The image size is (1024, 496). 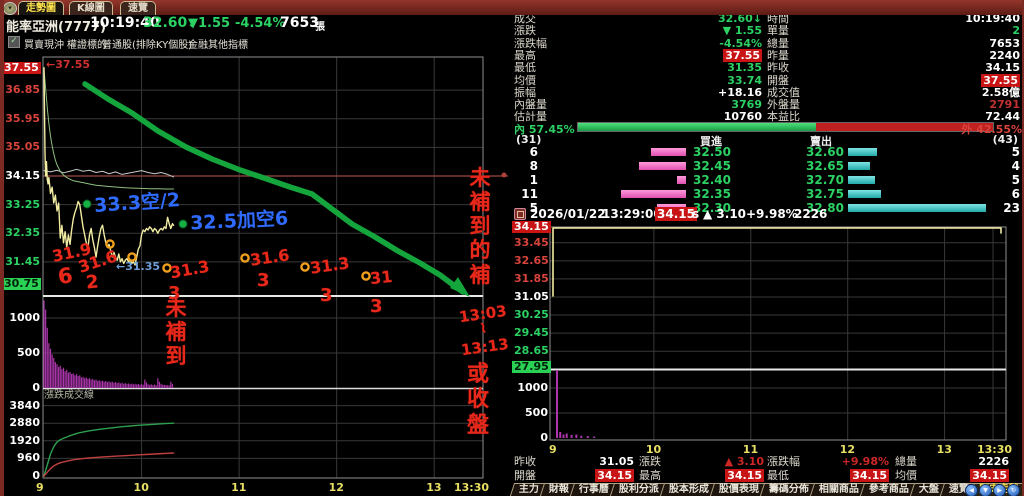 I want to click on filter-item-1: 權證標的, so click(x=87, y=45).